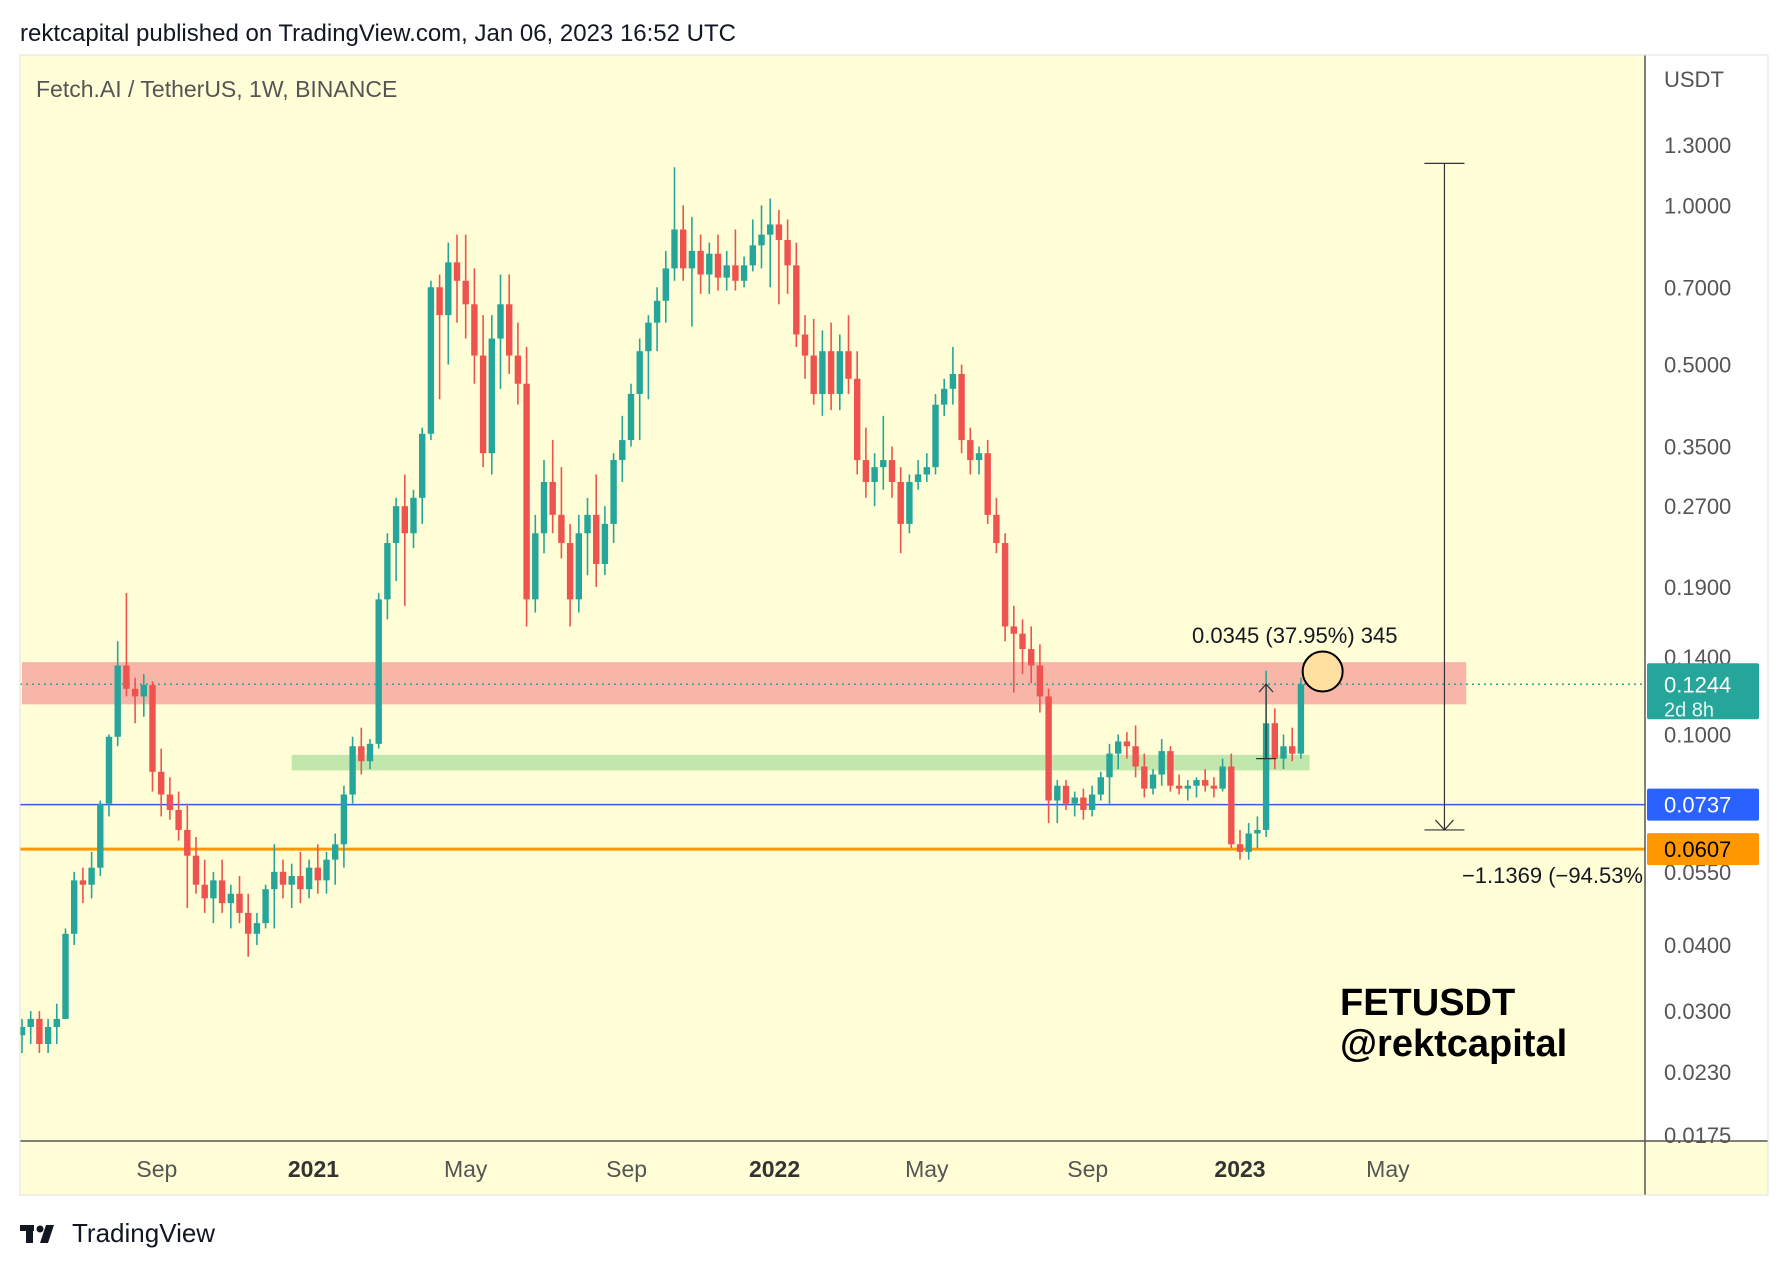  I want to click on price-axis-unit: USDT, so click(1694, 79).